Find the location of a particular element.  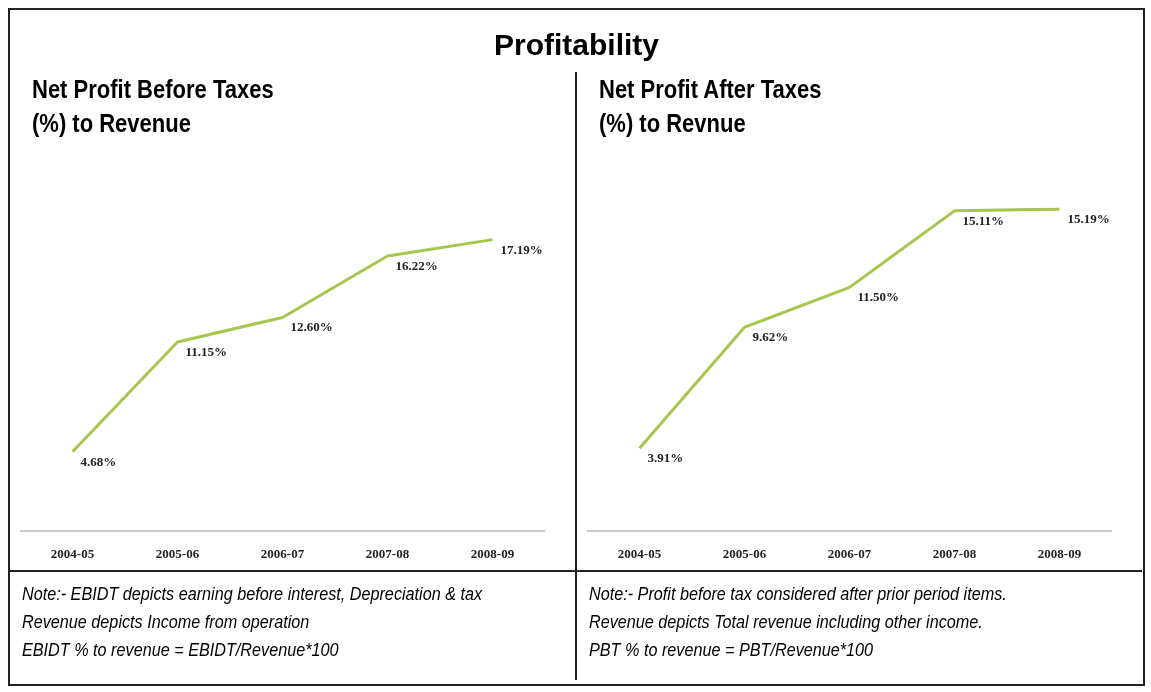

data-label: 16.22% is located at coordinates (416, 266).